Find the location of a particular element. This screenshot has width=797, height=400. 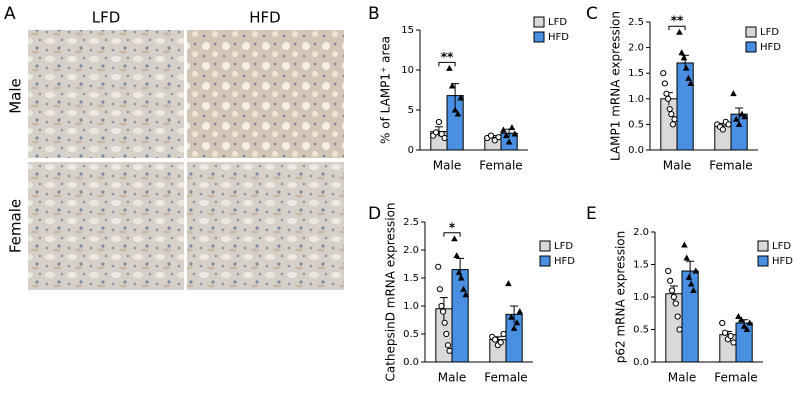

y-axis-label: CathepsinD mRNA expression is located at coordinates (391, 291).